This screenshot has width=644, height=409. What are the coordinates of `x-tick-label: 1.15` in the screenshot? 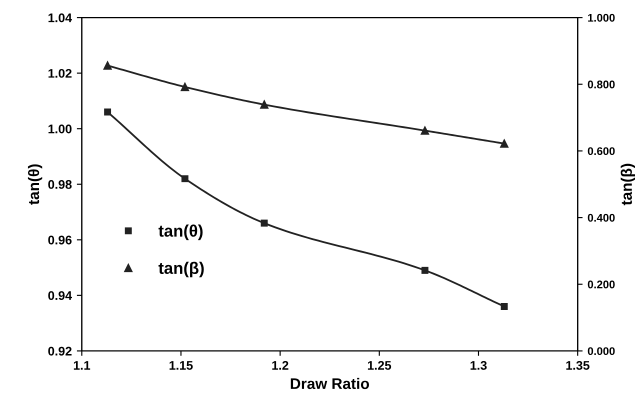 It's located at (181, 365).